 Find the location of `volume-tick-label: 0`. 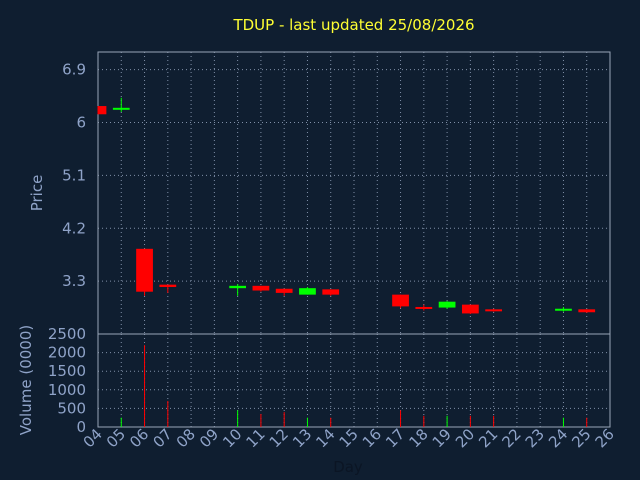

volume-tick-label: 0 is located at coordinates (81, 427).